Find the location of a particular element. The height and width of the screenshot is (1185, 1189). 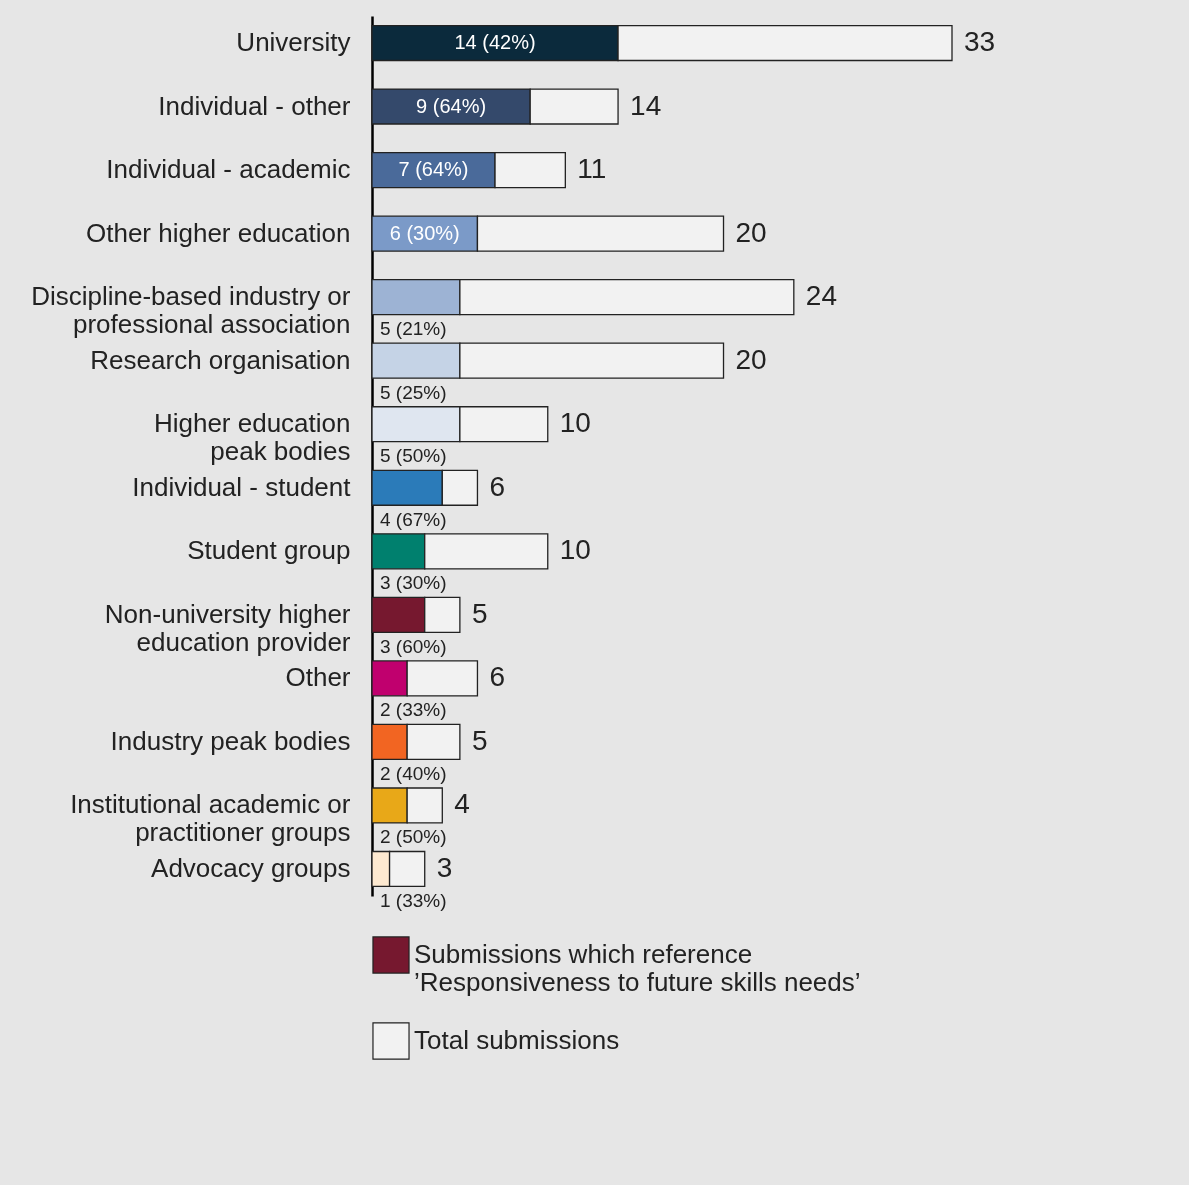

y-tick-label: Individual - other is located at coordinates (254, 105).